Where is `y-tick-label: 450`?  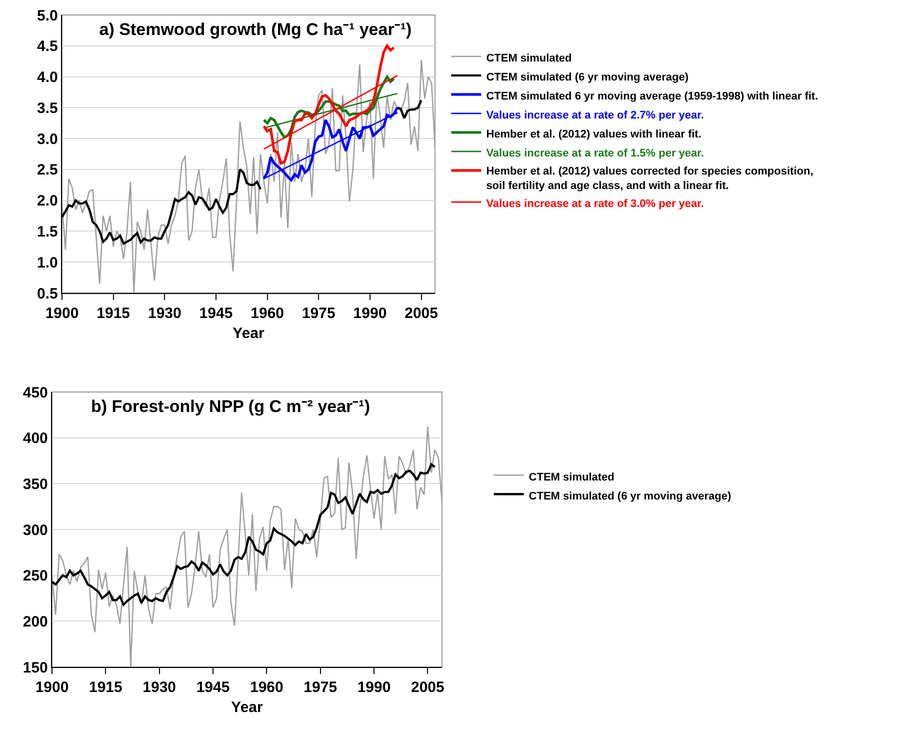
y-tick-label: 450 is located at coordinates (35, 393).